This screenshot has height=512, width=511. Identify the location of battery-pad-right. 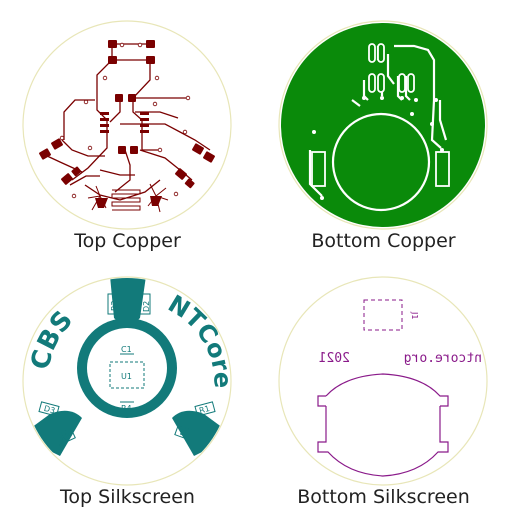
(442, 169).